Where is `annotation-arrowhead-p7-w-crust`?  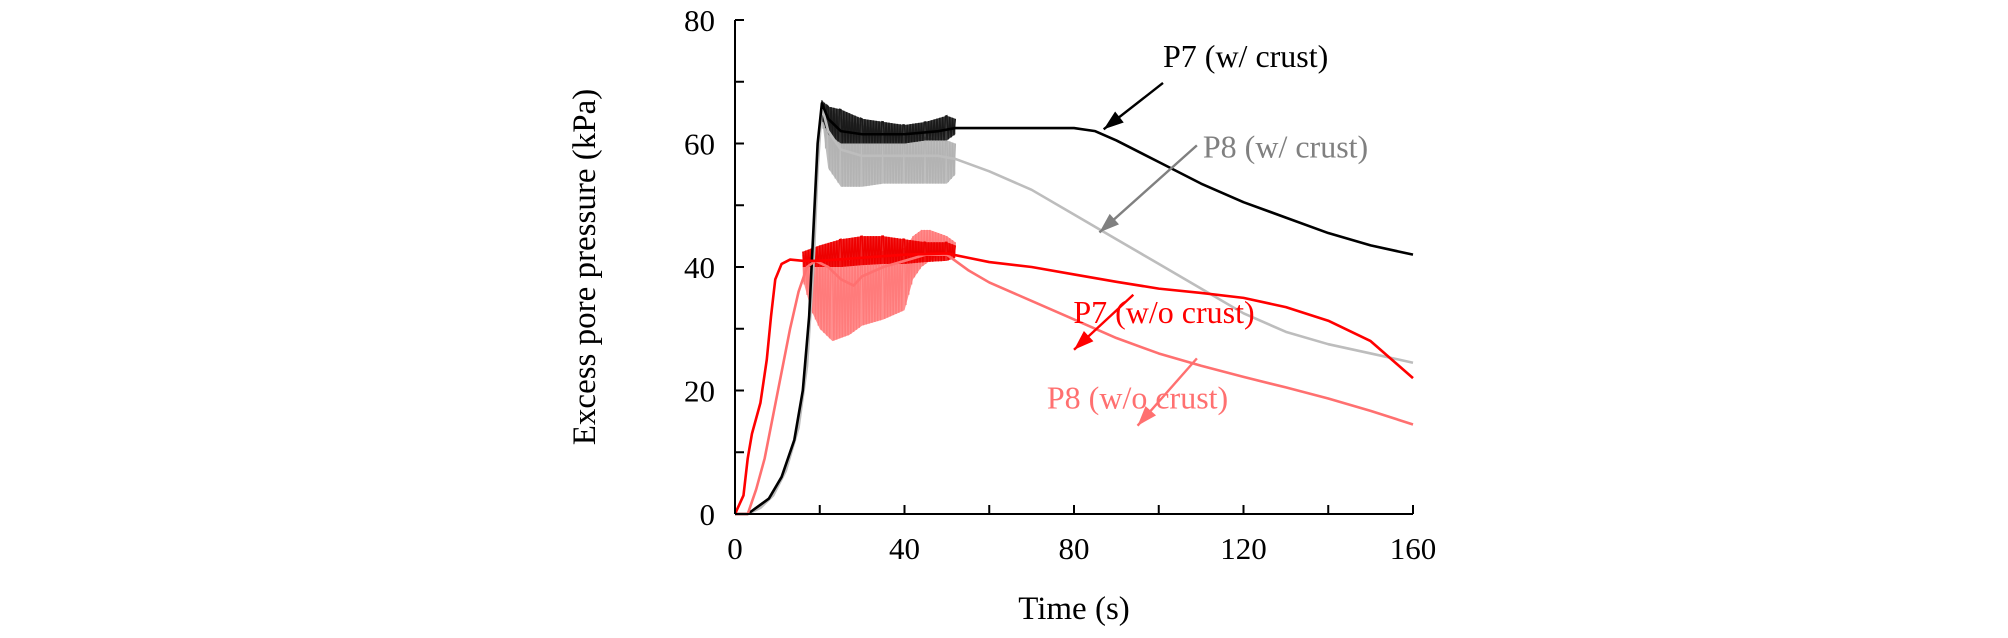
annotation-arrowhead-p7-w-crust is located at coordinates (1113, 120).